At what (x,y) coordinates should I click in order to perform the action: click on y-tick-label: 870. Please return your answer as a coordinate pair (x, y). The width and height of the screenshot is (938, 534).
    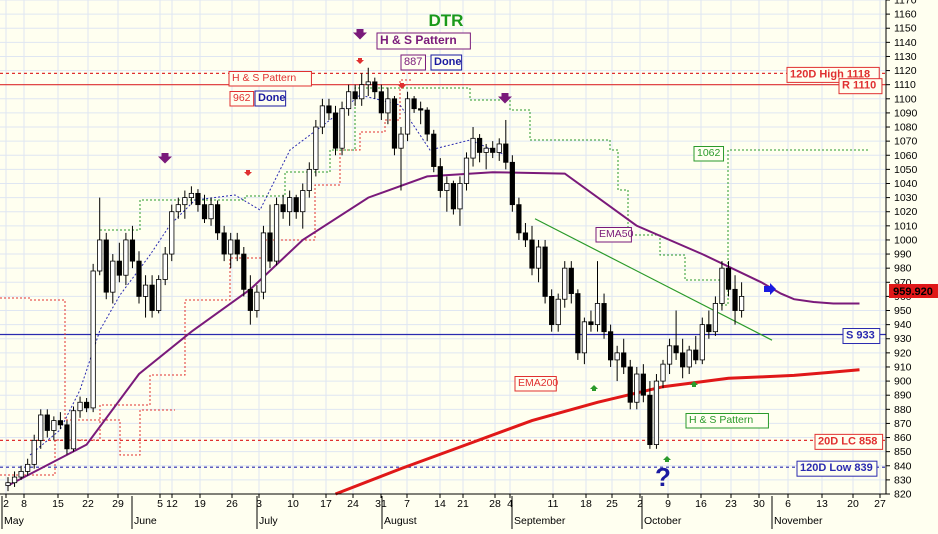
    Looking at the image, I should click on (903, 424).